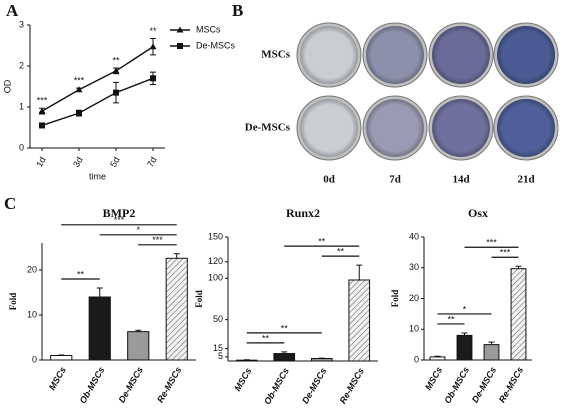 The image size is (567, 409). What do you see at coordinates (460, 180) in the screenshot?
I see `column-label: 14d` at bounding box center [460, 180].